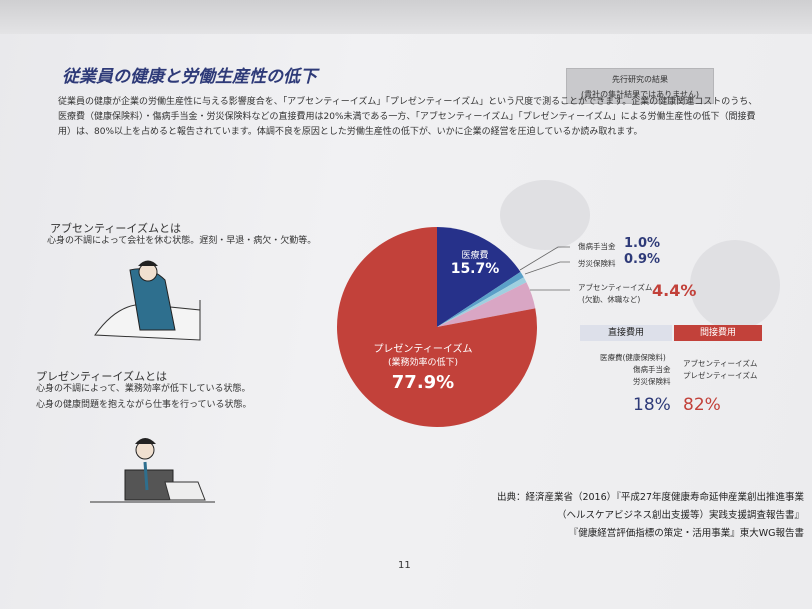 The height and width of the screenshot is (609, 812). Describe the element at coordinates (642, 259) in the screenshot. I see `legend-value: 0.9%` at that location.